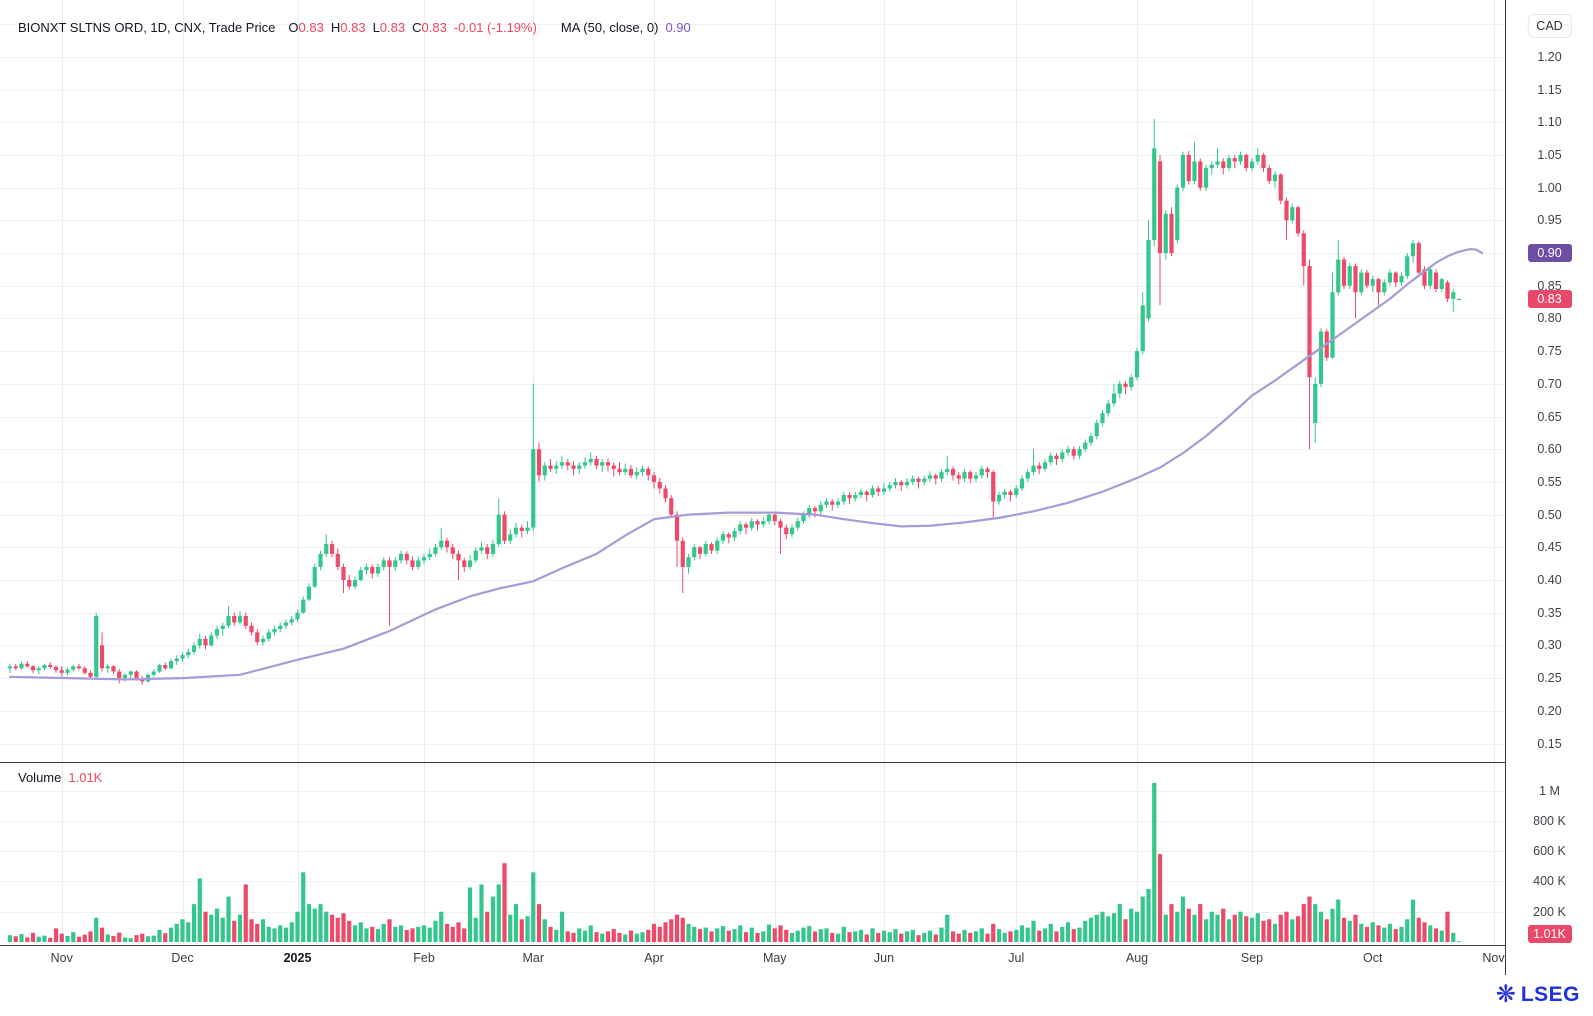 This screenshot has height=1016, width=1593. Describe the element at coordinates (1549, 851) in the screenshot. I see `volume-tick: 600 K` at that location.